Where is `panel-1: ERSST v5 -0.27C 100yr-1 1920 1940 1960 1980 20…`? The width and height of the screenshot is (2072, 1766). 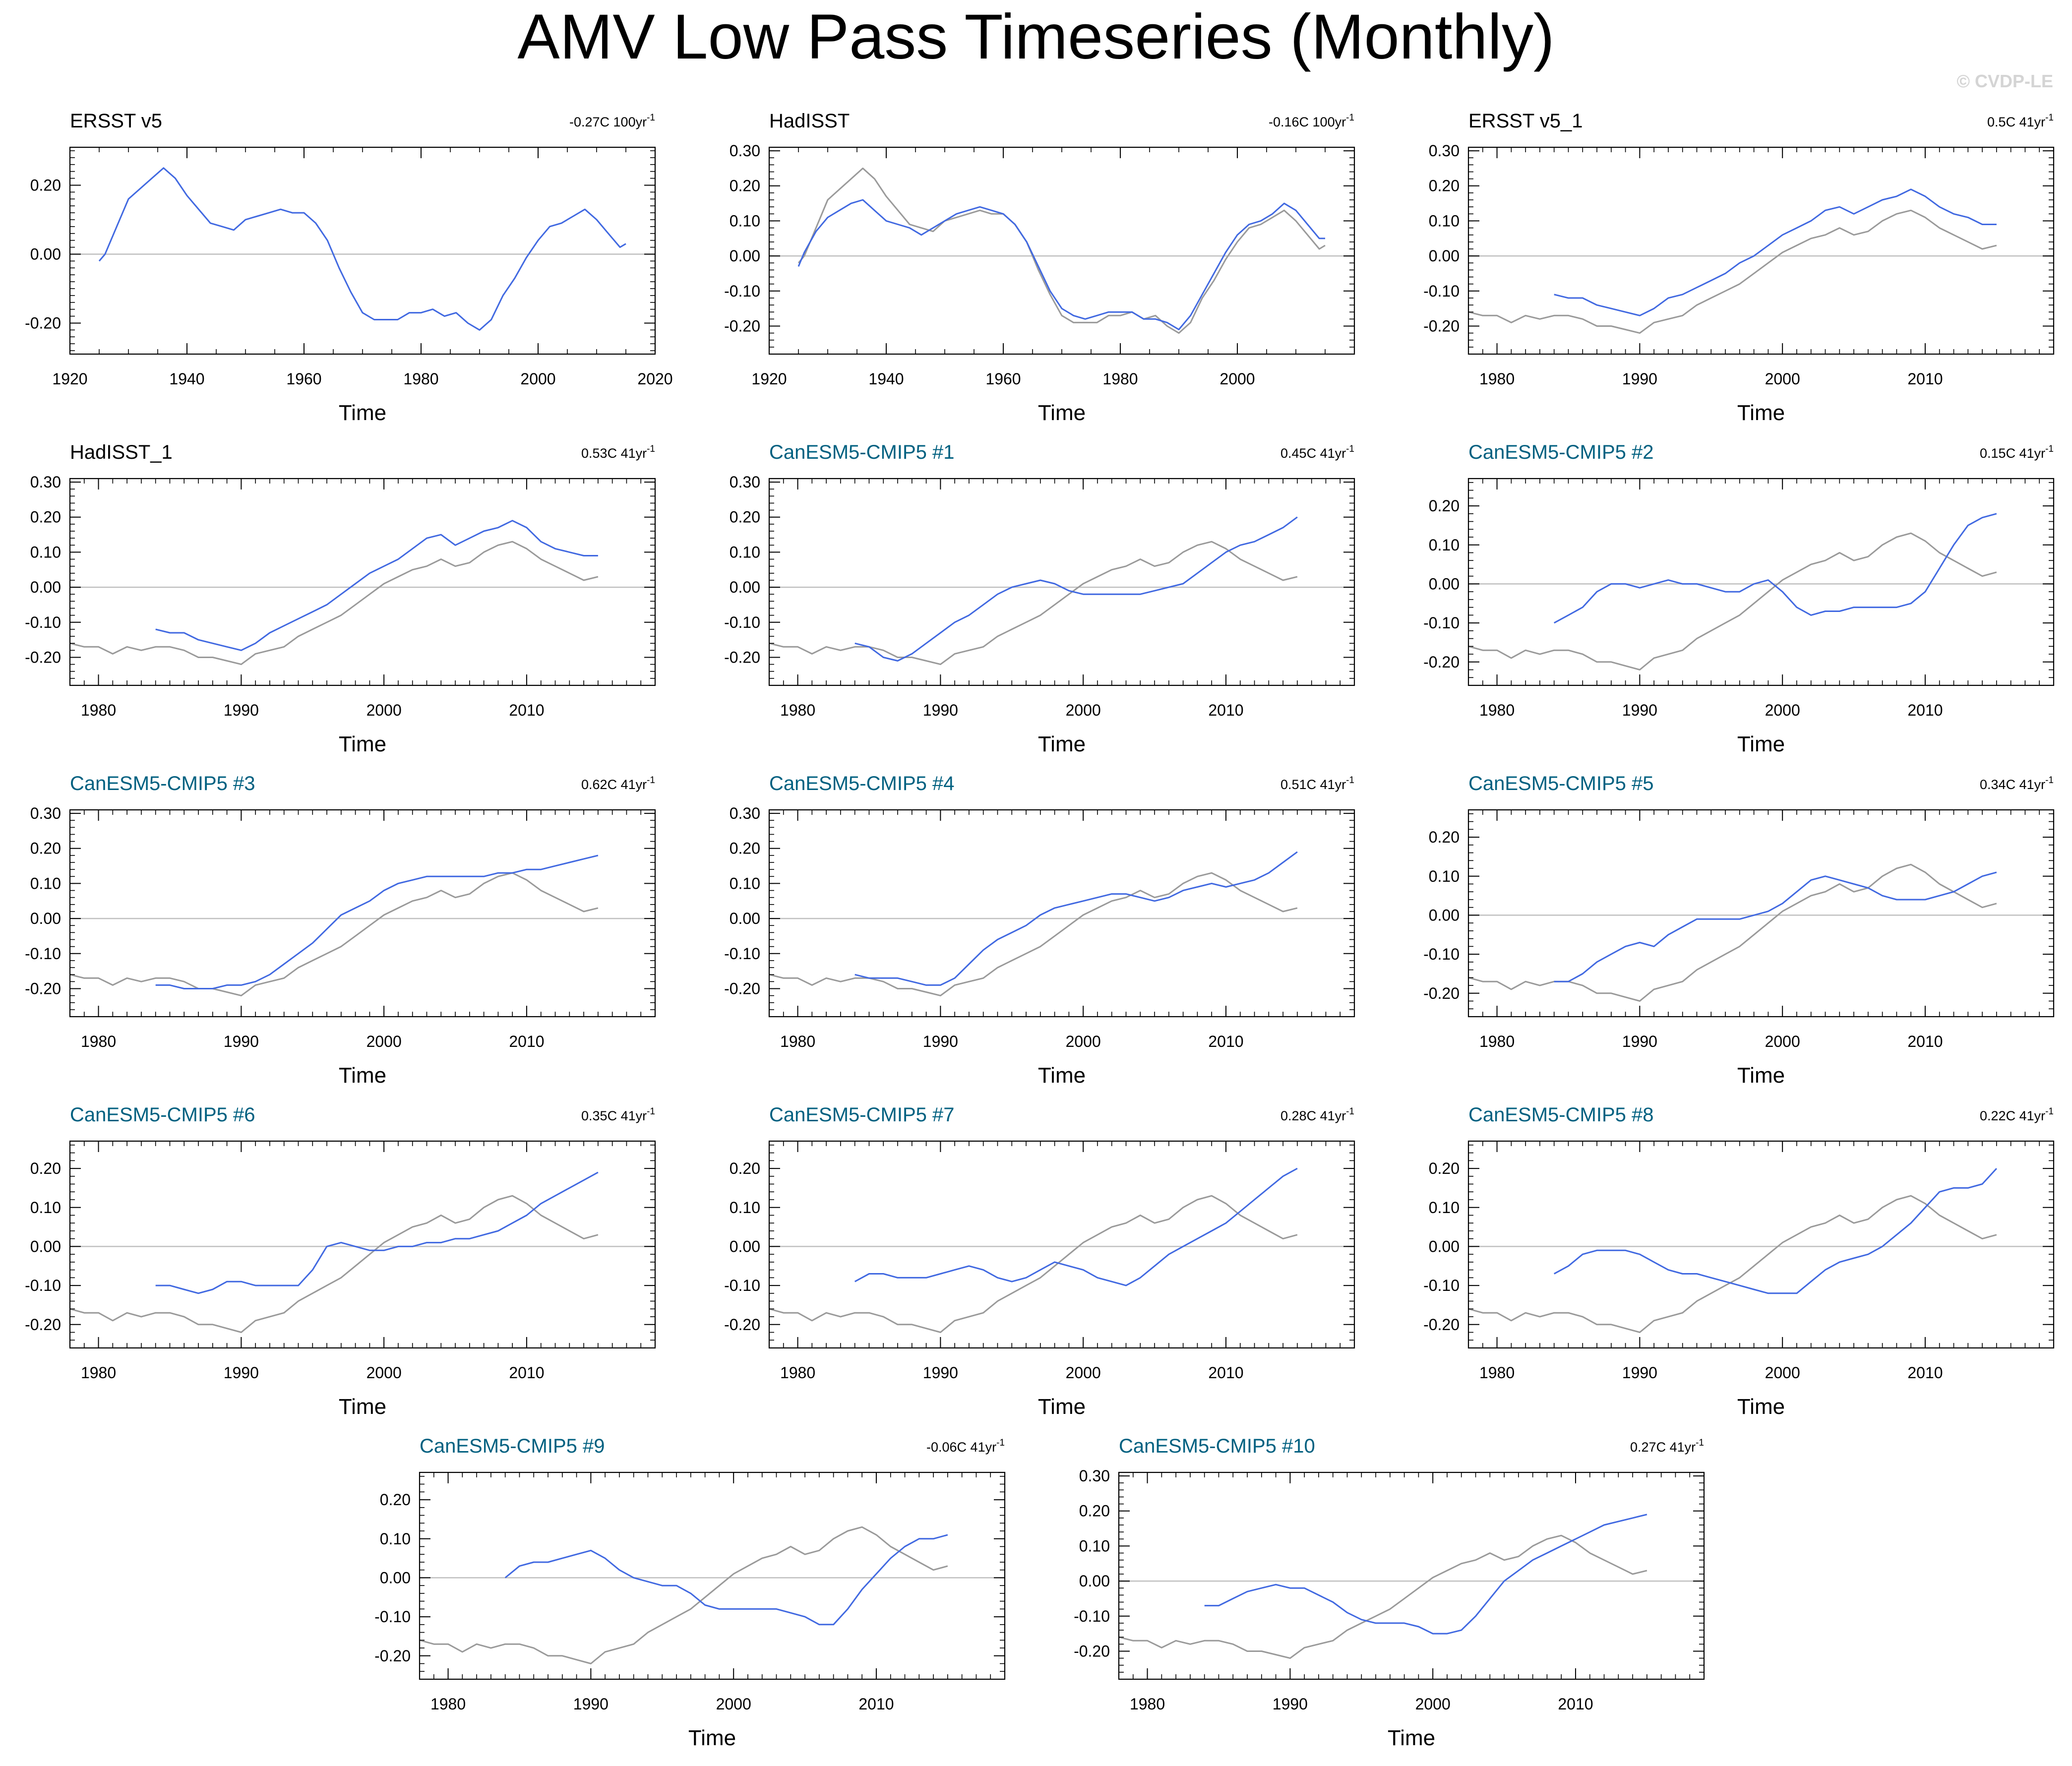
panel-1: ERSST v5 -0.27C 100yr-1 1920 1940 1960 1980 20… is located at coordinates (349, 267).